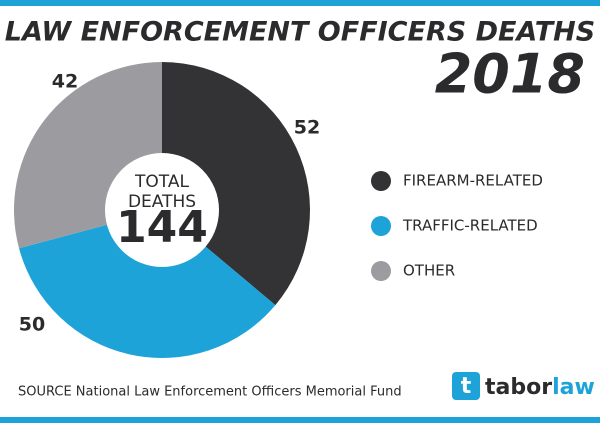 The height and width of the screenshot is (423, 600). What do you see at coordinates (162, 227) in the screenshot?
I see `center-total: 144` at bounding box center [162, 227].